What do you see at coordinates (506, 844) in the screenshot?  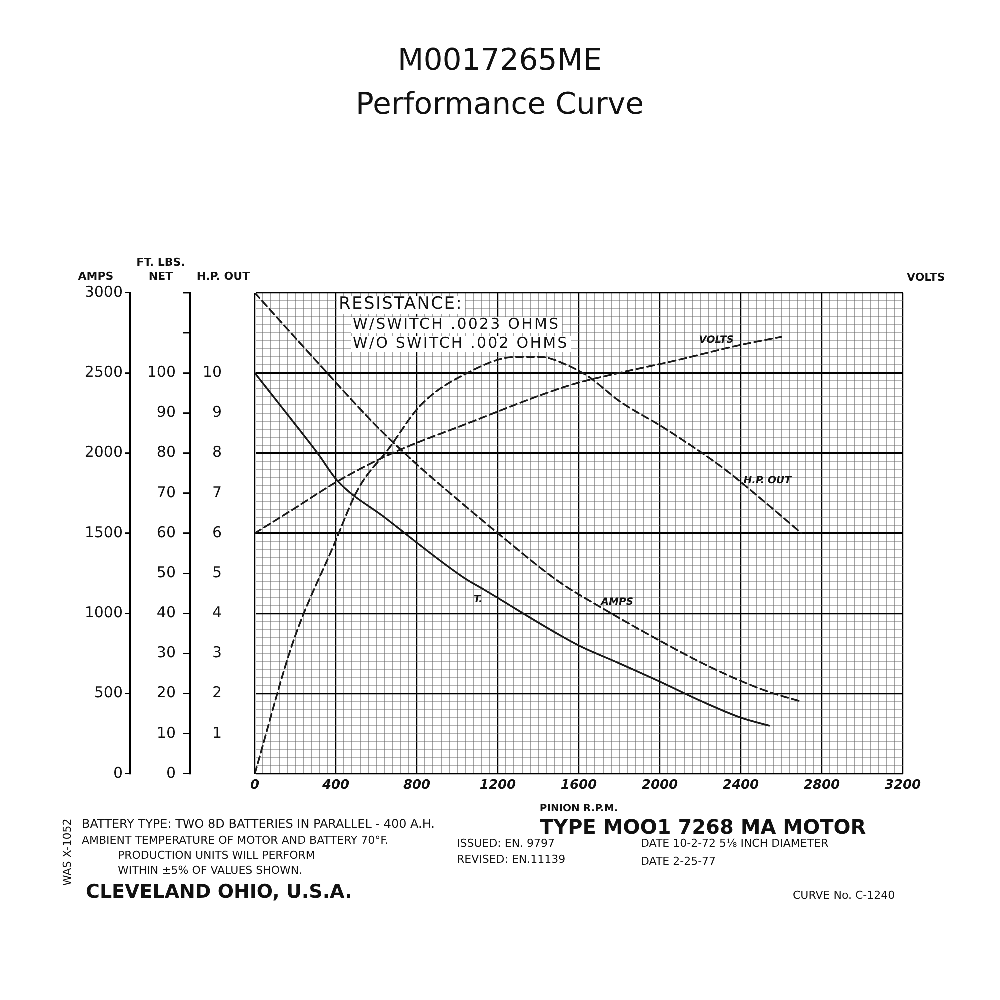 I see `text: ISSUED: EN. 9797` at bounding box center [506, 844].